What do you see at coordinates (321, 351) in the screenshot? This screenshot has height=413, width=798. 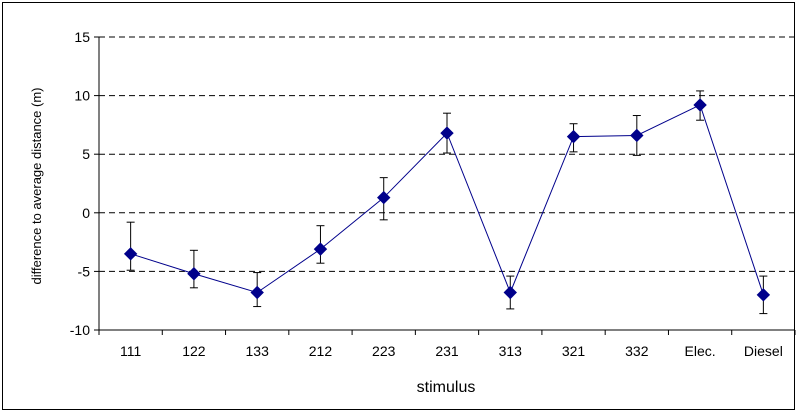 I see `x-tick-label: 212` at bounding box center [321, 351].